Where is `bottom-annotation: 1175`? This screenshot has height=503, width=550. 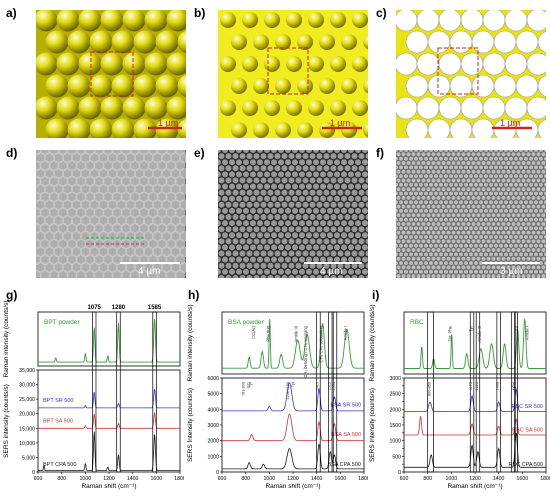 bottom-annotation: 1175 is located at coordinates (471, 386).